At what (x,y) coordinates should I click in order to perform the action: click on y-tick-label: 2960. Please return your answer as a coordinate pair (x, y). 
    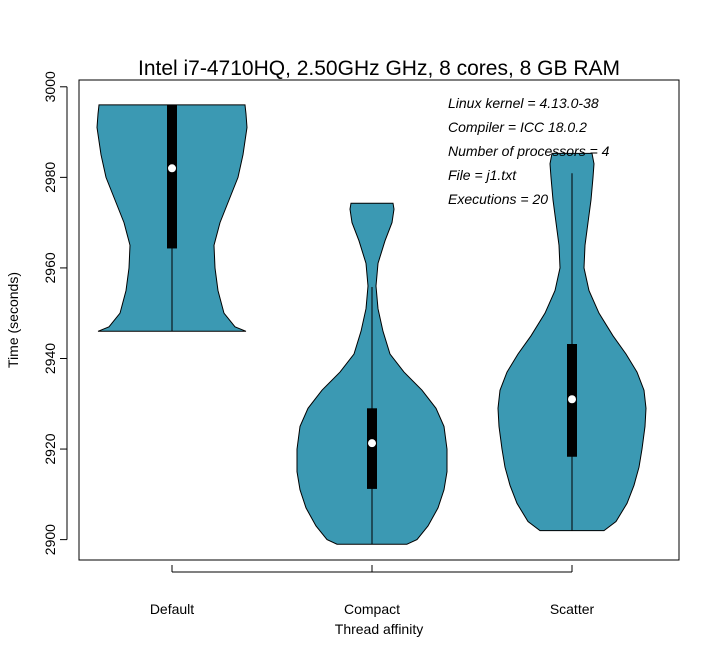
    Looking at the image, I should click on (50, 267).